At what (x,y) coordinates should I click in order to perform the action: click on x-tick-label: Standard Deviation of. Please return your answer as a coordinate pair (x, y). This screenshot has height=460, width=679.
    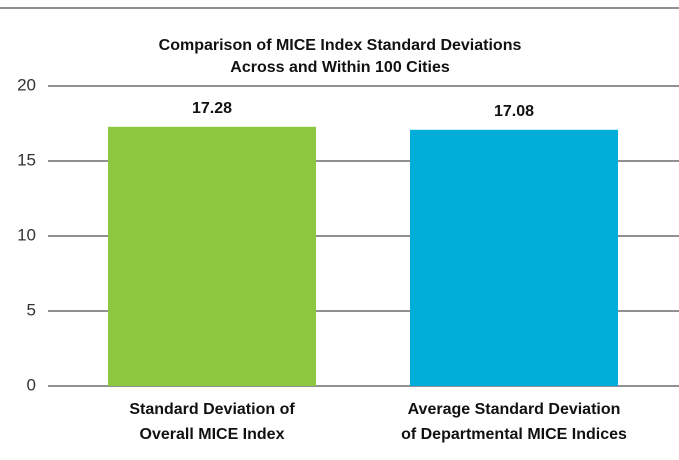
    Looking at the image, I should click on (212, 409).